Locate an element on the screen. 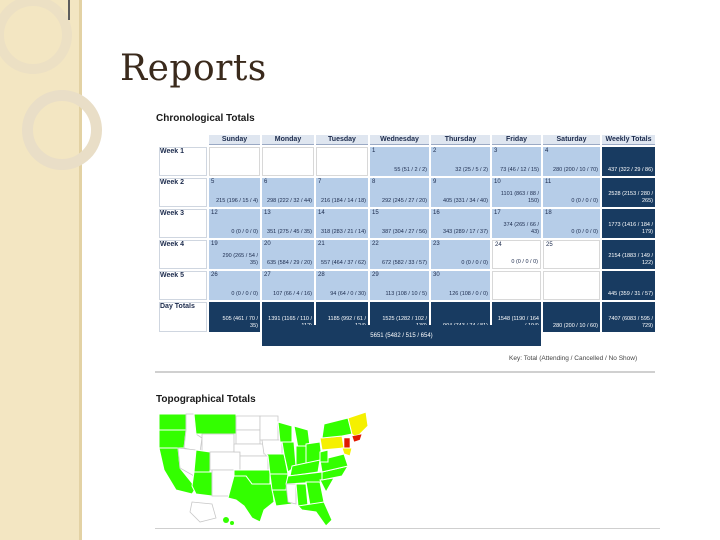 The height and width of the screenshot is (540, 720). corner-cell is located at coordinates (183, 140).